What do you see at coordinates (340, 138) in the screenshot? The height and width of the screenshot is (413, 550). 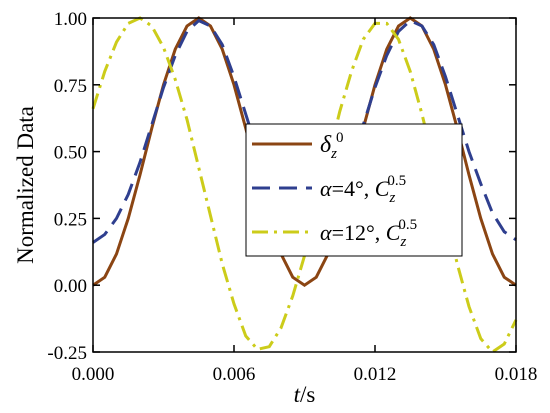 I see `legend-label-part: 0` at bounding box center [340, 138].